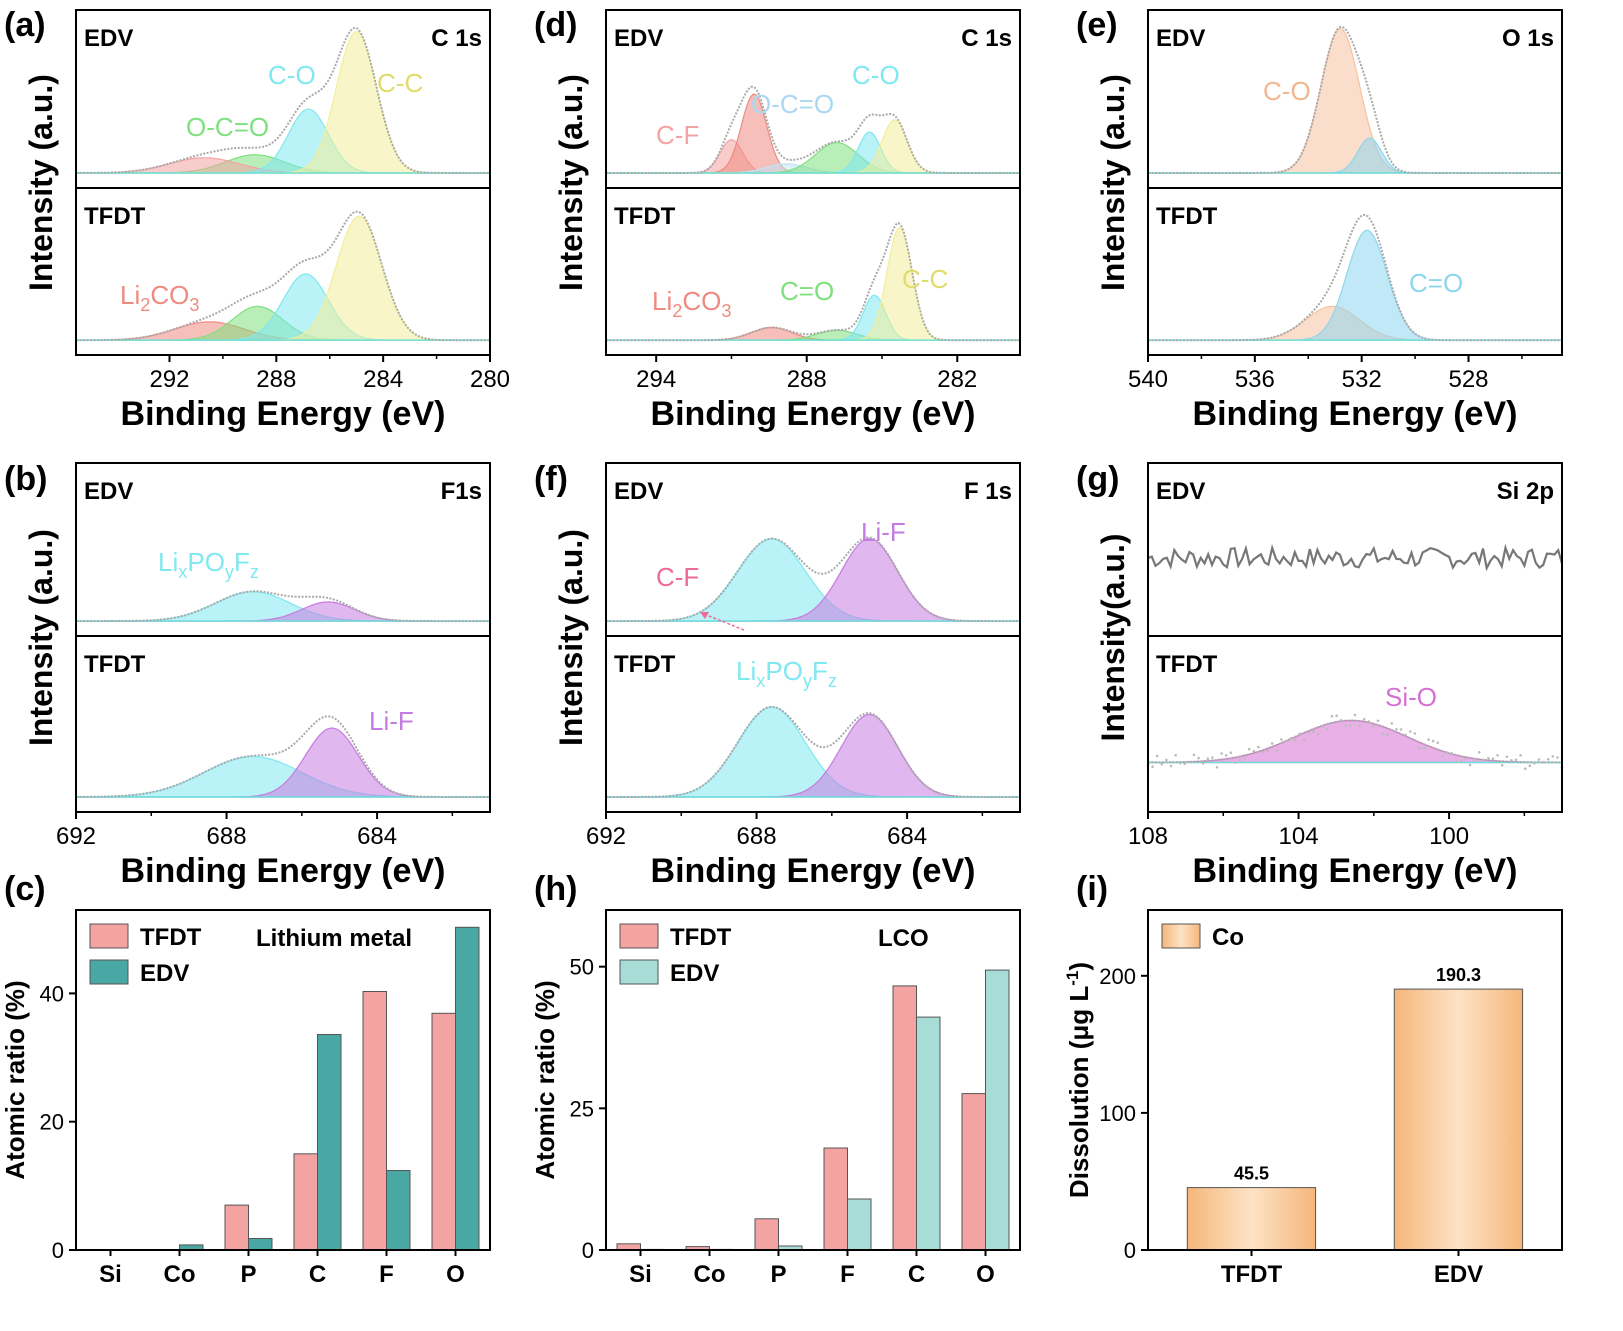 This screenshot has height=1331, width=1623. What do you see at coordinates (813, 272) in the screenshot?
I see `subplot-bottom: Li2CO3 C=O C-C TFDT` at bounding box center [813, 272].